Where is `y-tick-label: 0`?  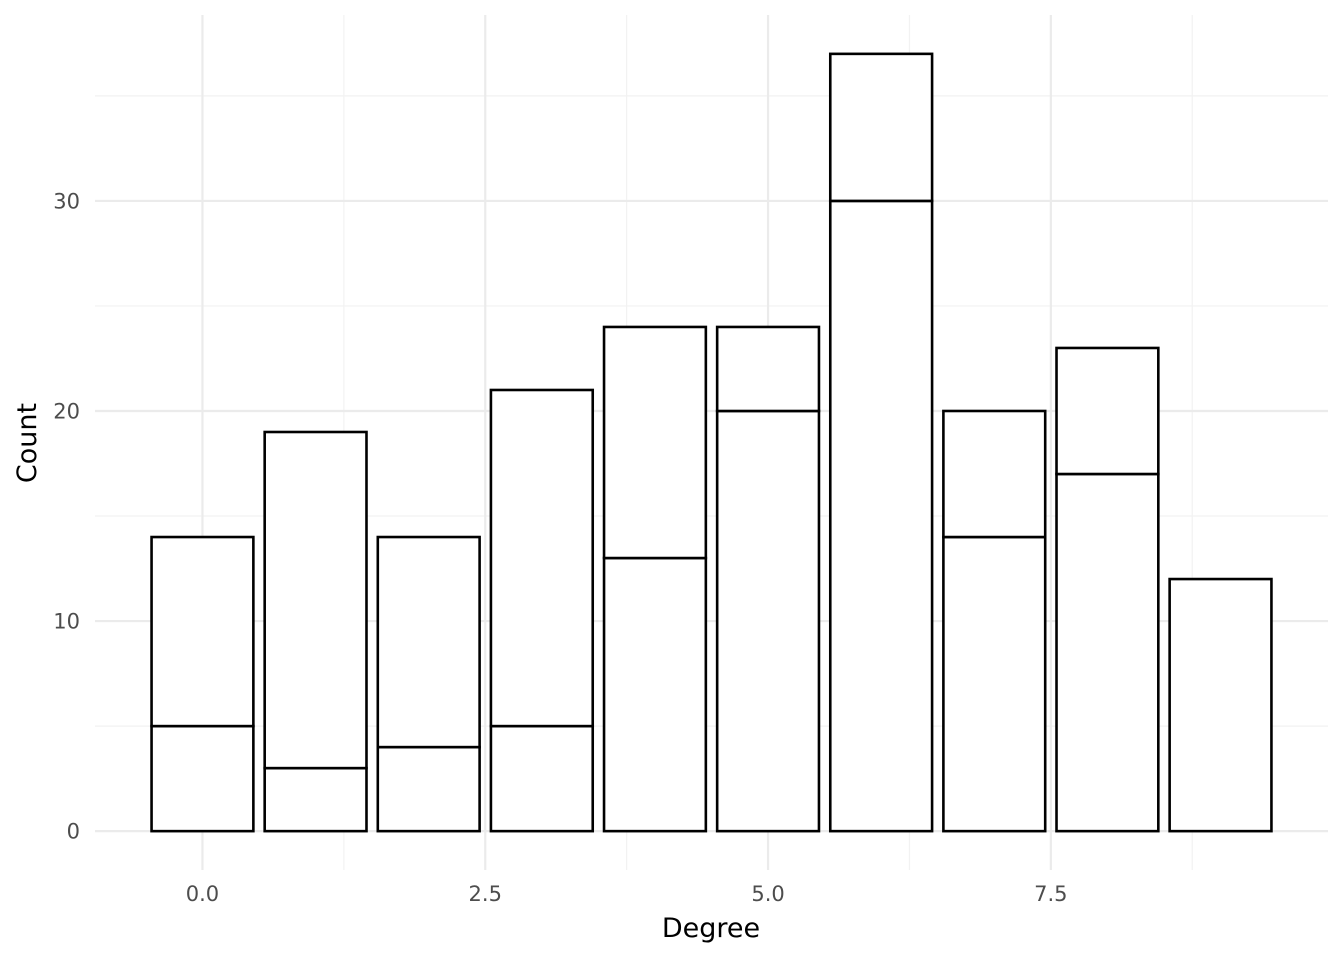 y-tick-label: 0 is located at coordinates (73, 832).